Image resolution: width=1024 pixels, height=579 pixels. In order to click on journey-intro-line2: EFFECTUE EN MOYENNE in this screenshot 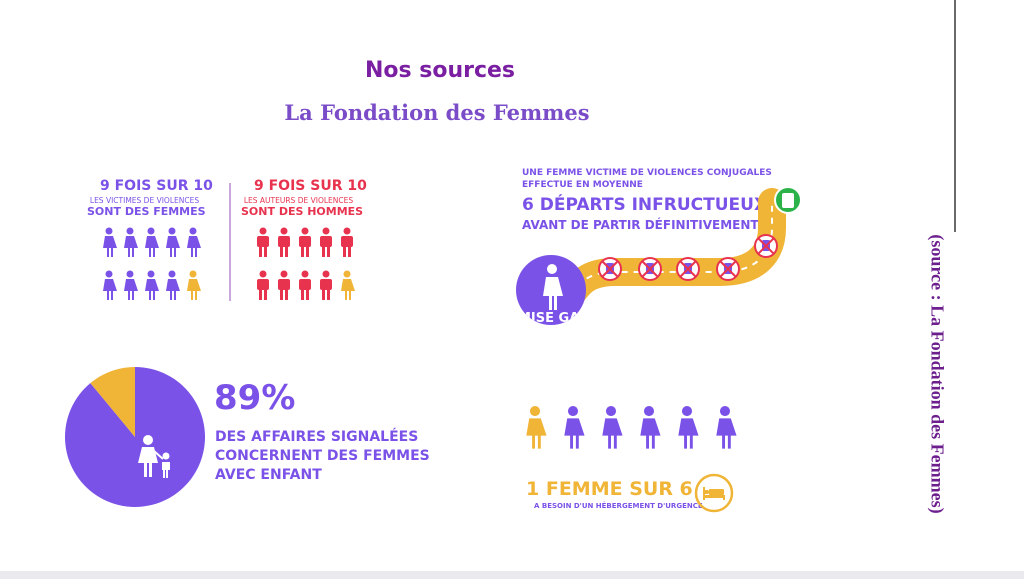, I will do `click(582, 185)`.